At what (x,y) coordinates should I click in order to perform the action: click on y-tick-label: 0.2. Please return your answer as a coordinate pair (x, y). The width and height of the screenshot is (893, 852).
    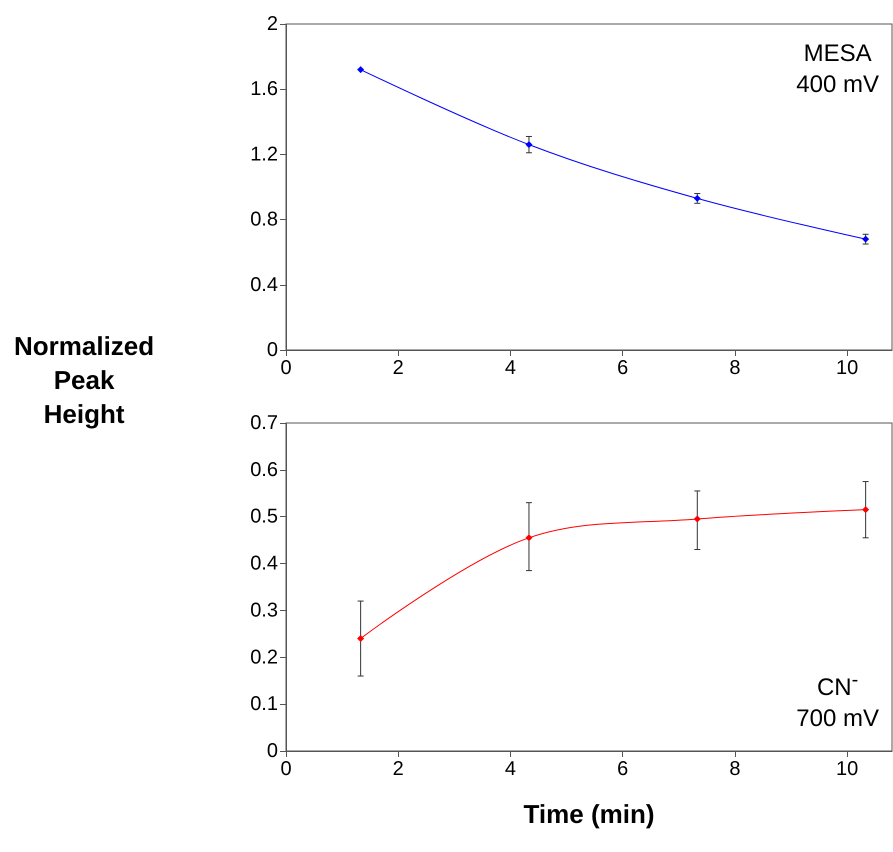
    Looking at the image, I should click on (264, 657).